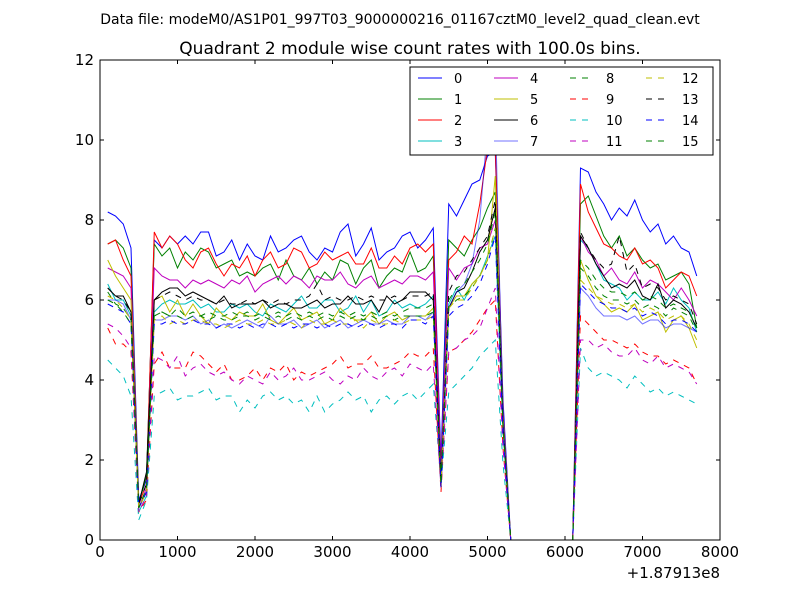 The width and height of the screenshot is (800, 600). What do you see at coordinates (534, 79) in the screenshot?
I see `legend-label-4: 4` at bounding box center [534, 79].